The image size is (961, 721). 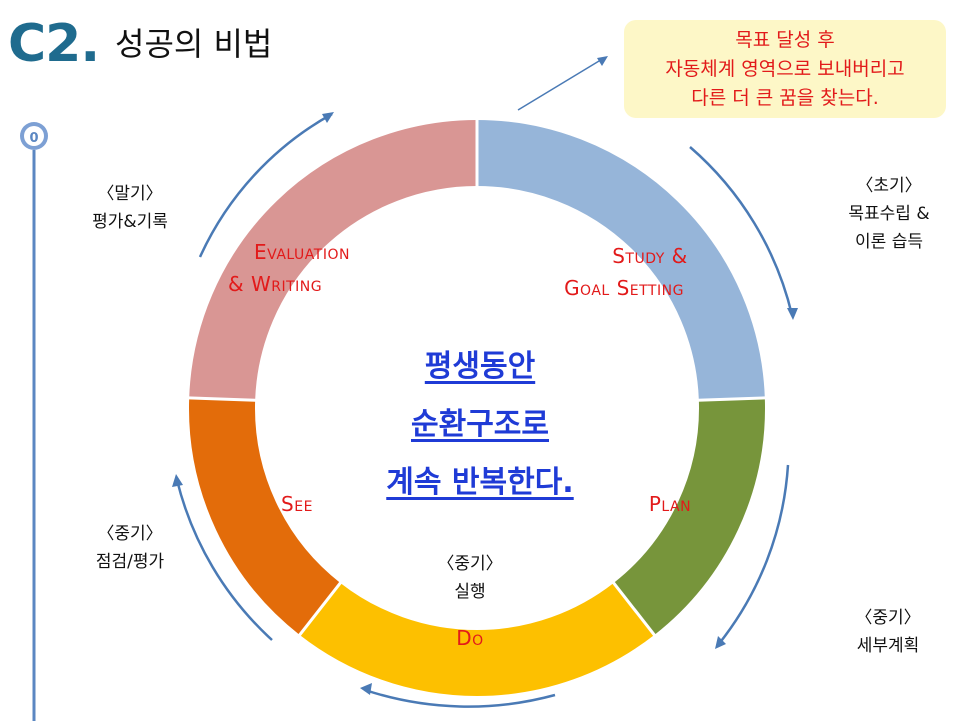 I want to click on note-line: 다른 더 큰 꿈을 찾는다., so click(x=785, y=97).